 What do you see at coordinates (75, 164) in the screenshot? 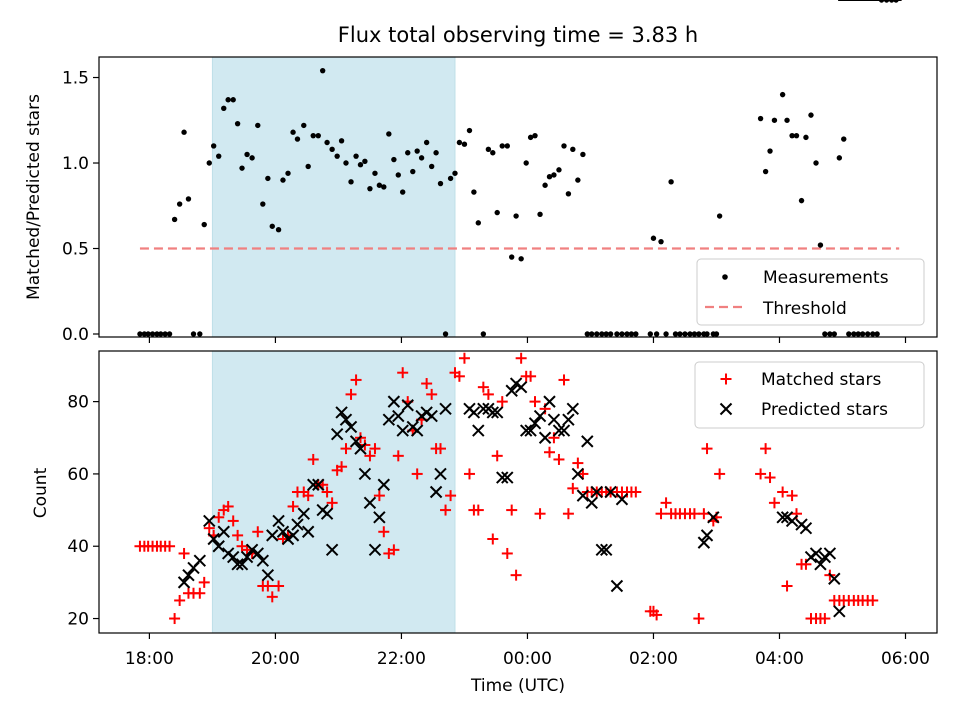
I see `y-tick-label: 1.0` at bounding box center [75, 164].